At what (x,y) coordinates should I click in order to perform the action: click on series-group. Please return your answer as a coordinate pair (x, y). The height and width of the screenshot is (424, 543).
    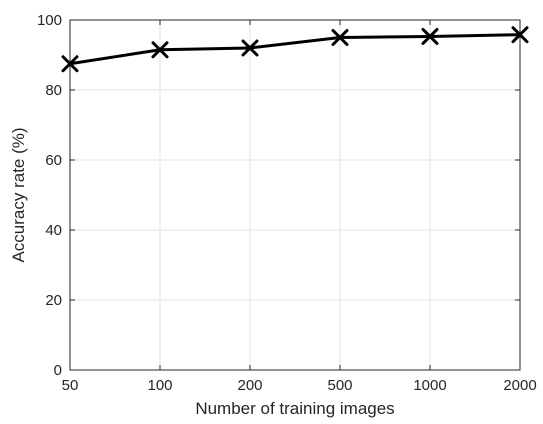
    Looking at the image, I should click on (295, 49).